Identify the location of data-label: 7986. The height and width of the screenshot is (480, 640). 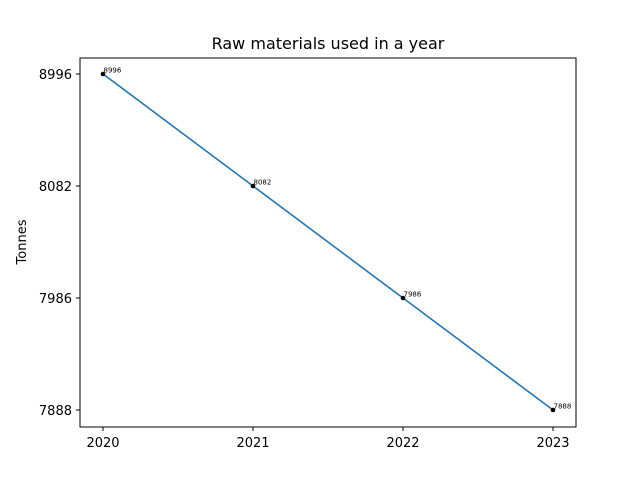
(413, 295).